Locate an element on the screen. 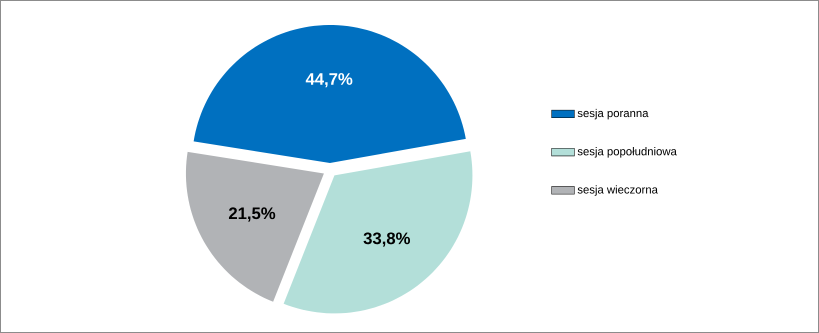 Image resolution: width=819 pixels, height=333 pixels. legend-label: sesja wieczorna is located at coordinates (618, 190).